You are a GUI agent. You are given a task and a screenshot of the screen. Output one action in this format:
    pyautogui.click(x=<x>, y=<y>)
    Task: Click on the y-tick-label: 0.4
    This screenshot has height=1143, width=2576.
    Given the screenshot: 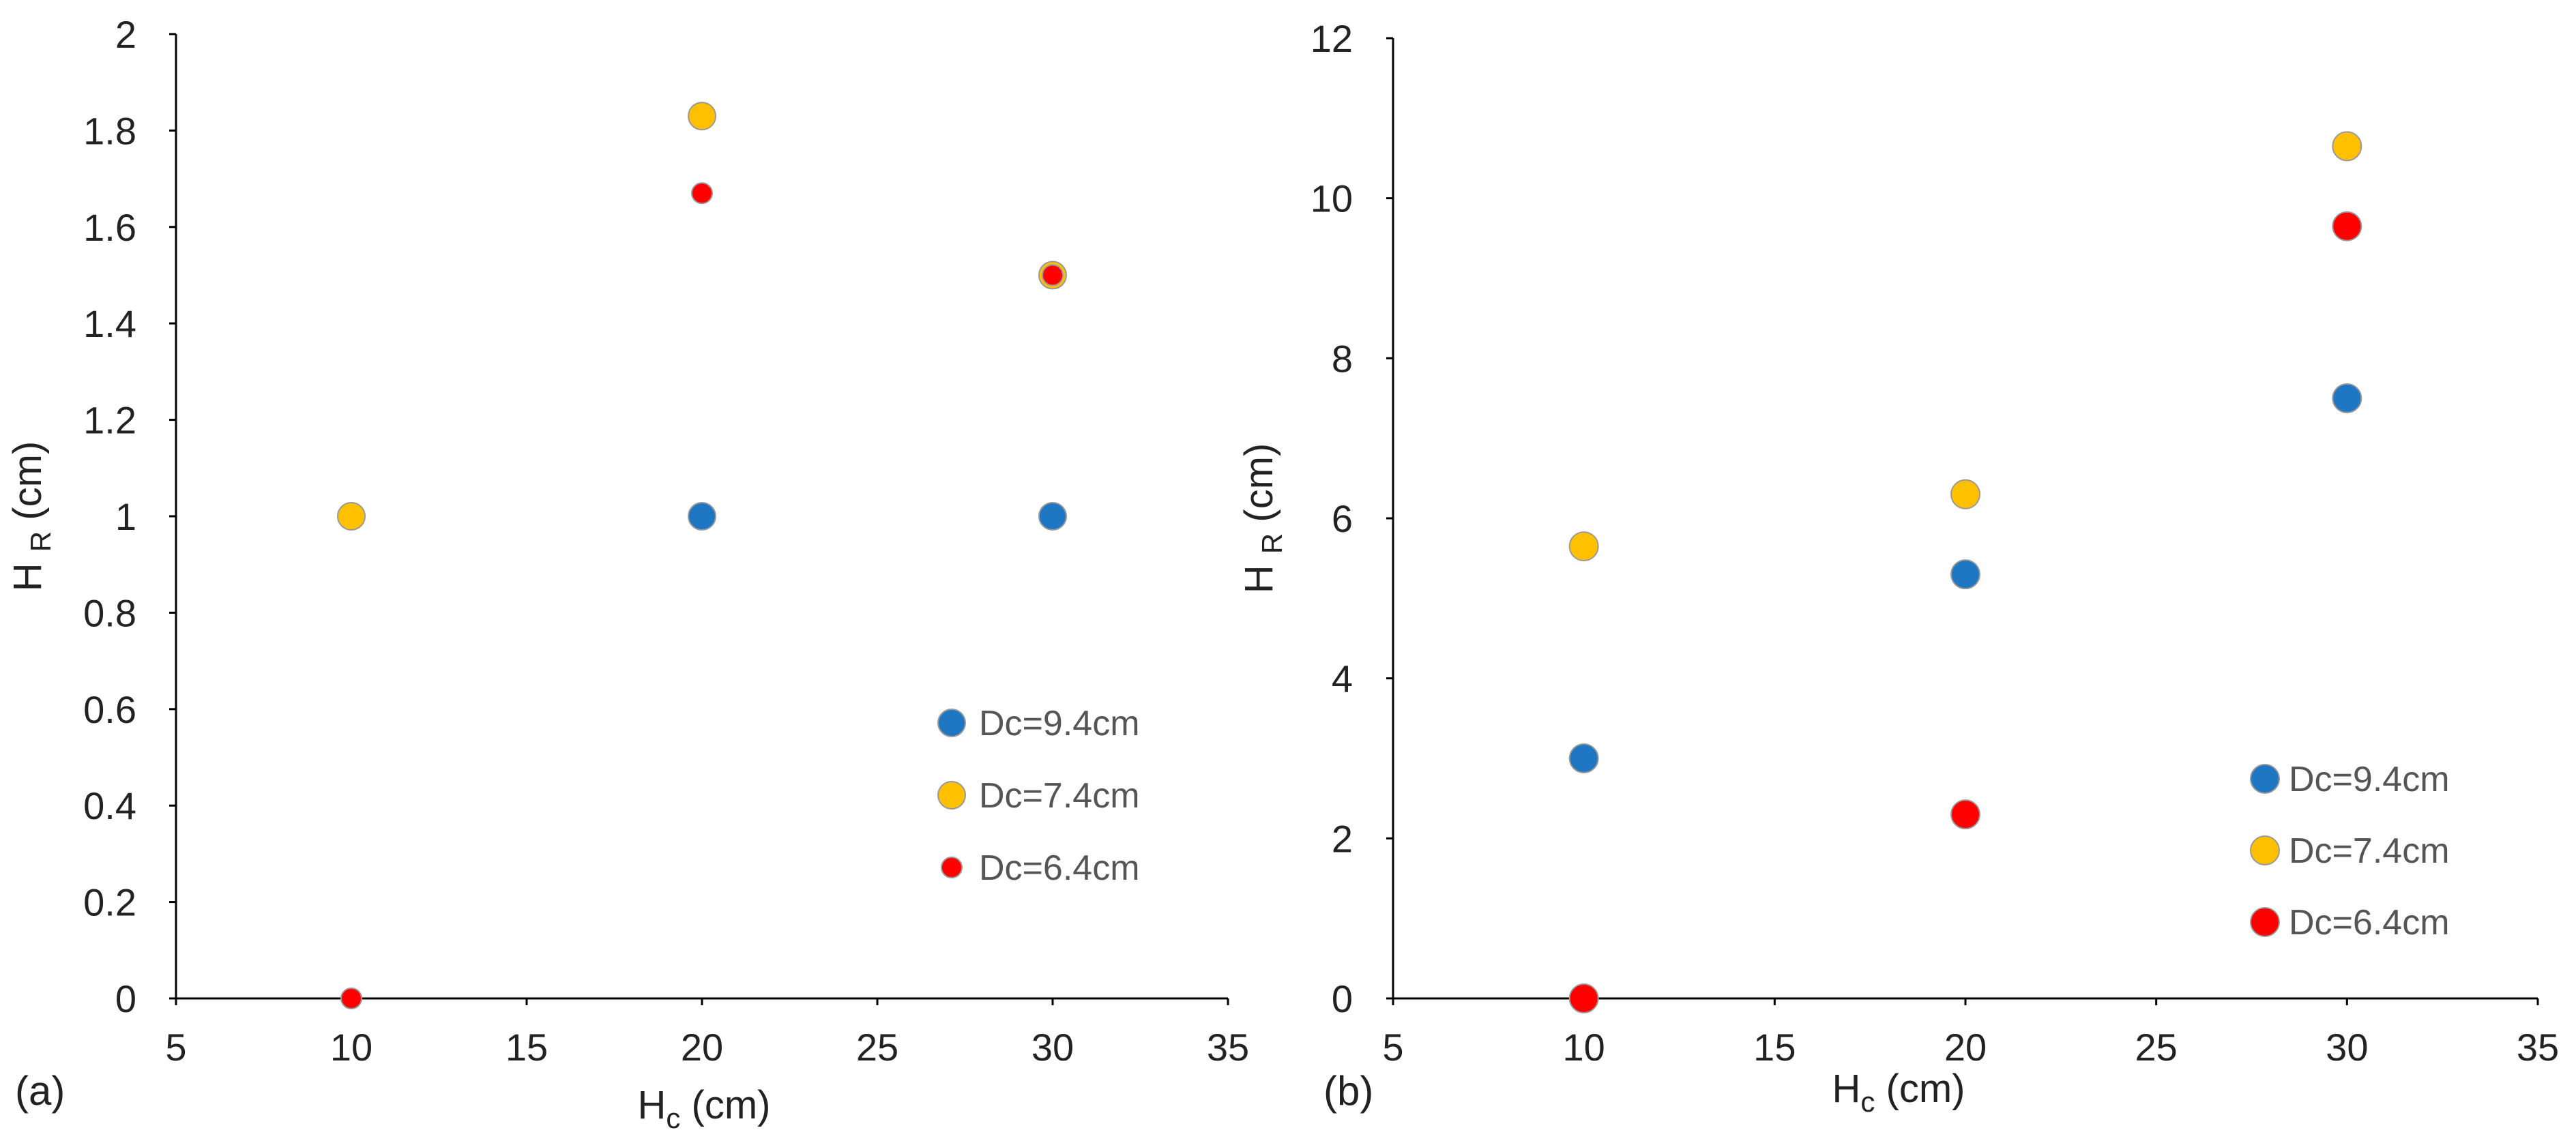 What is the action you would take?
    pyautogui.click(x=110, y=806)
    